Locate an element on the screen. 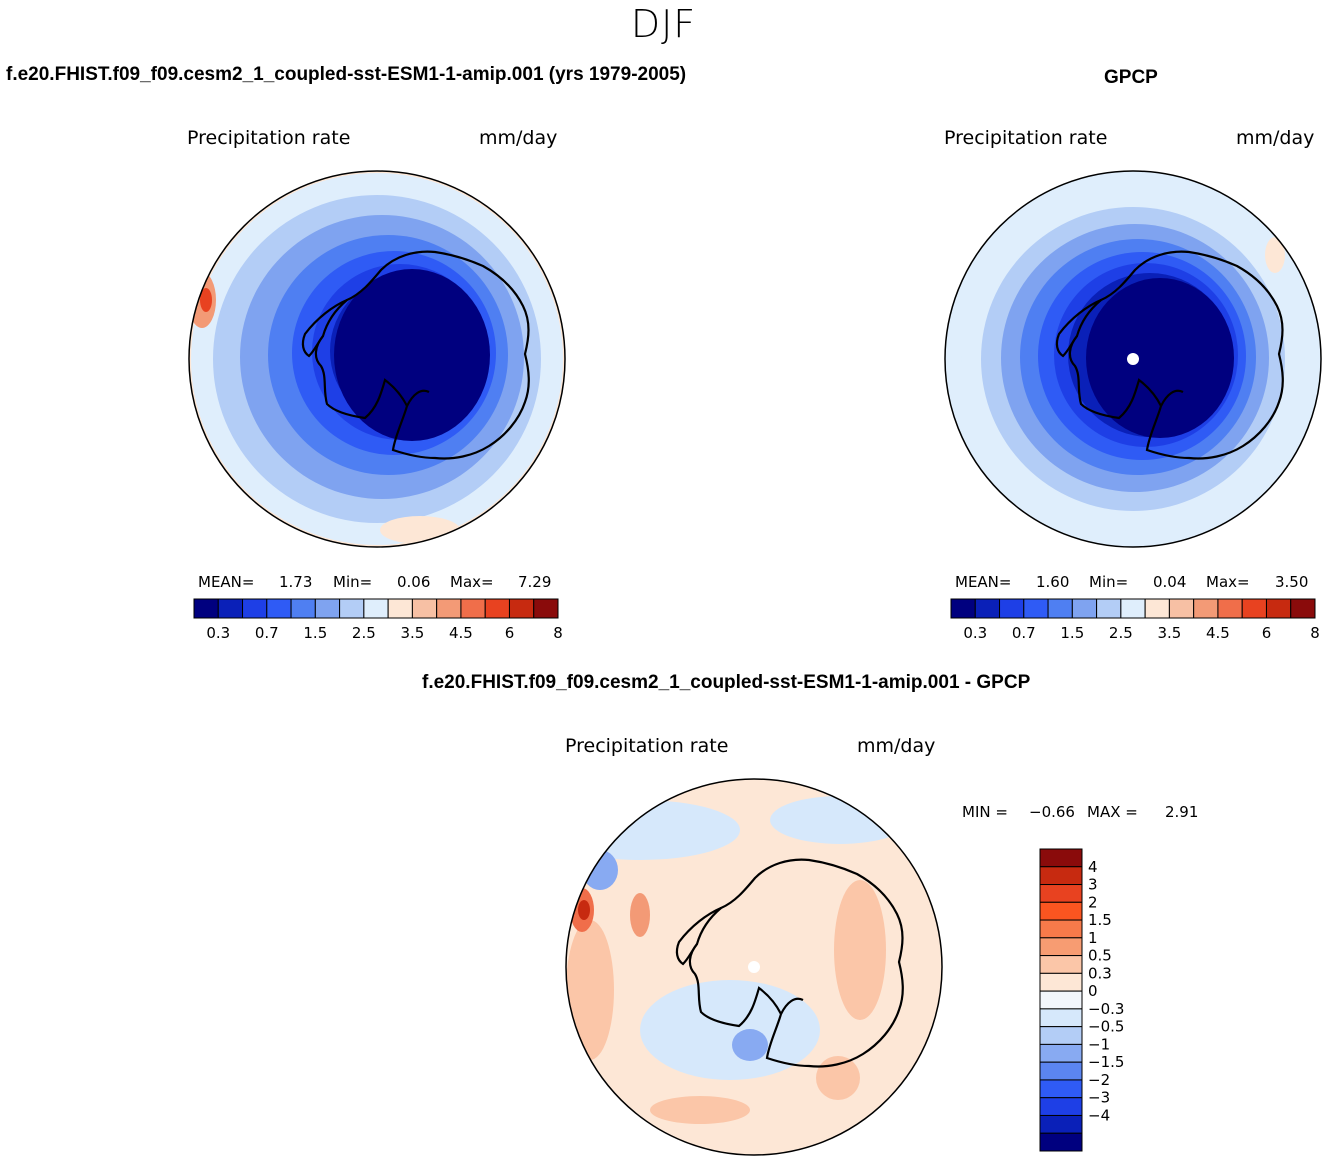 The width and height of the screenshot is (1327, 1161). model-units-label: mm/day is located at coordinates (518, 138).